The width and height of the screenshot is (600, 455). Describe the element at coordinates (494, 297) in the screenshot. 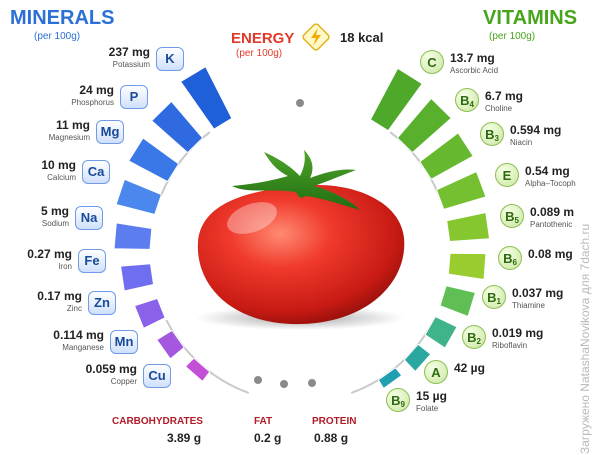

I see `vitamin-symbol-badge: B1` at that location.